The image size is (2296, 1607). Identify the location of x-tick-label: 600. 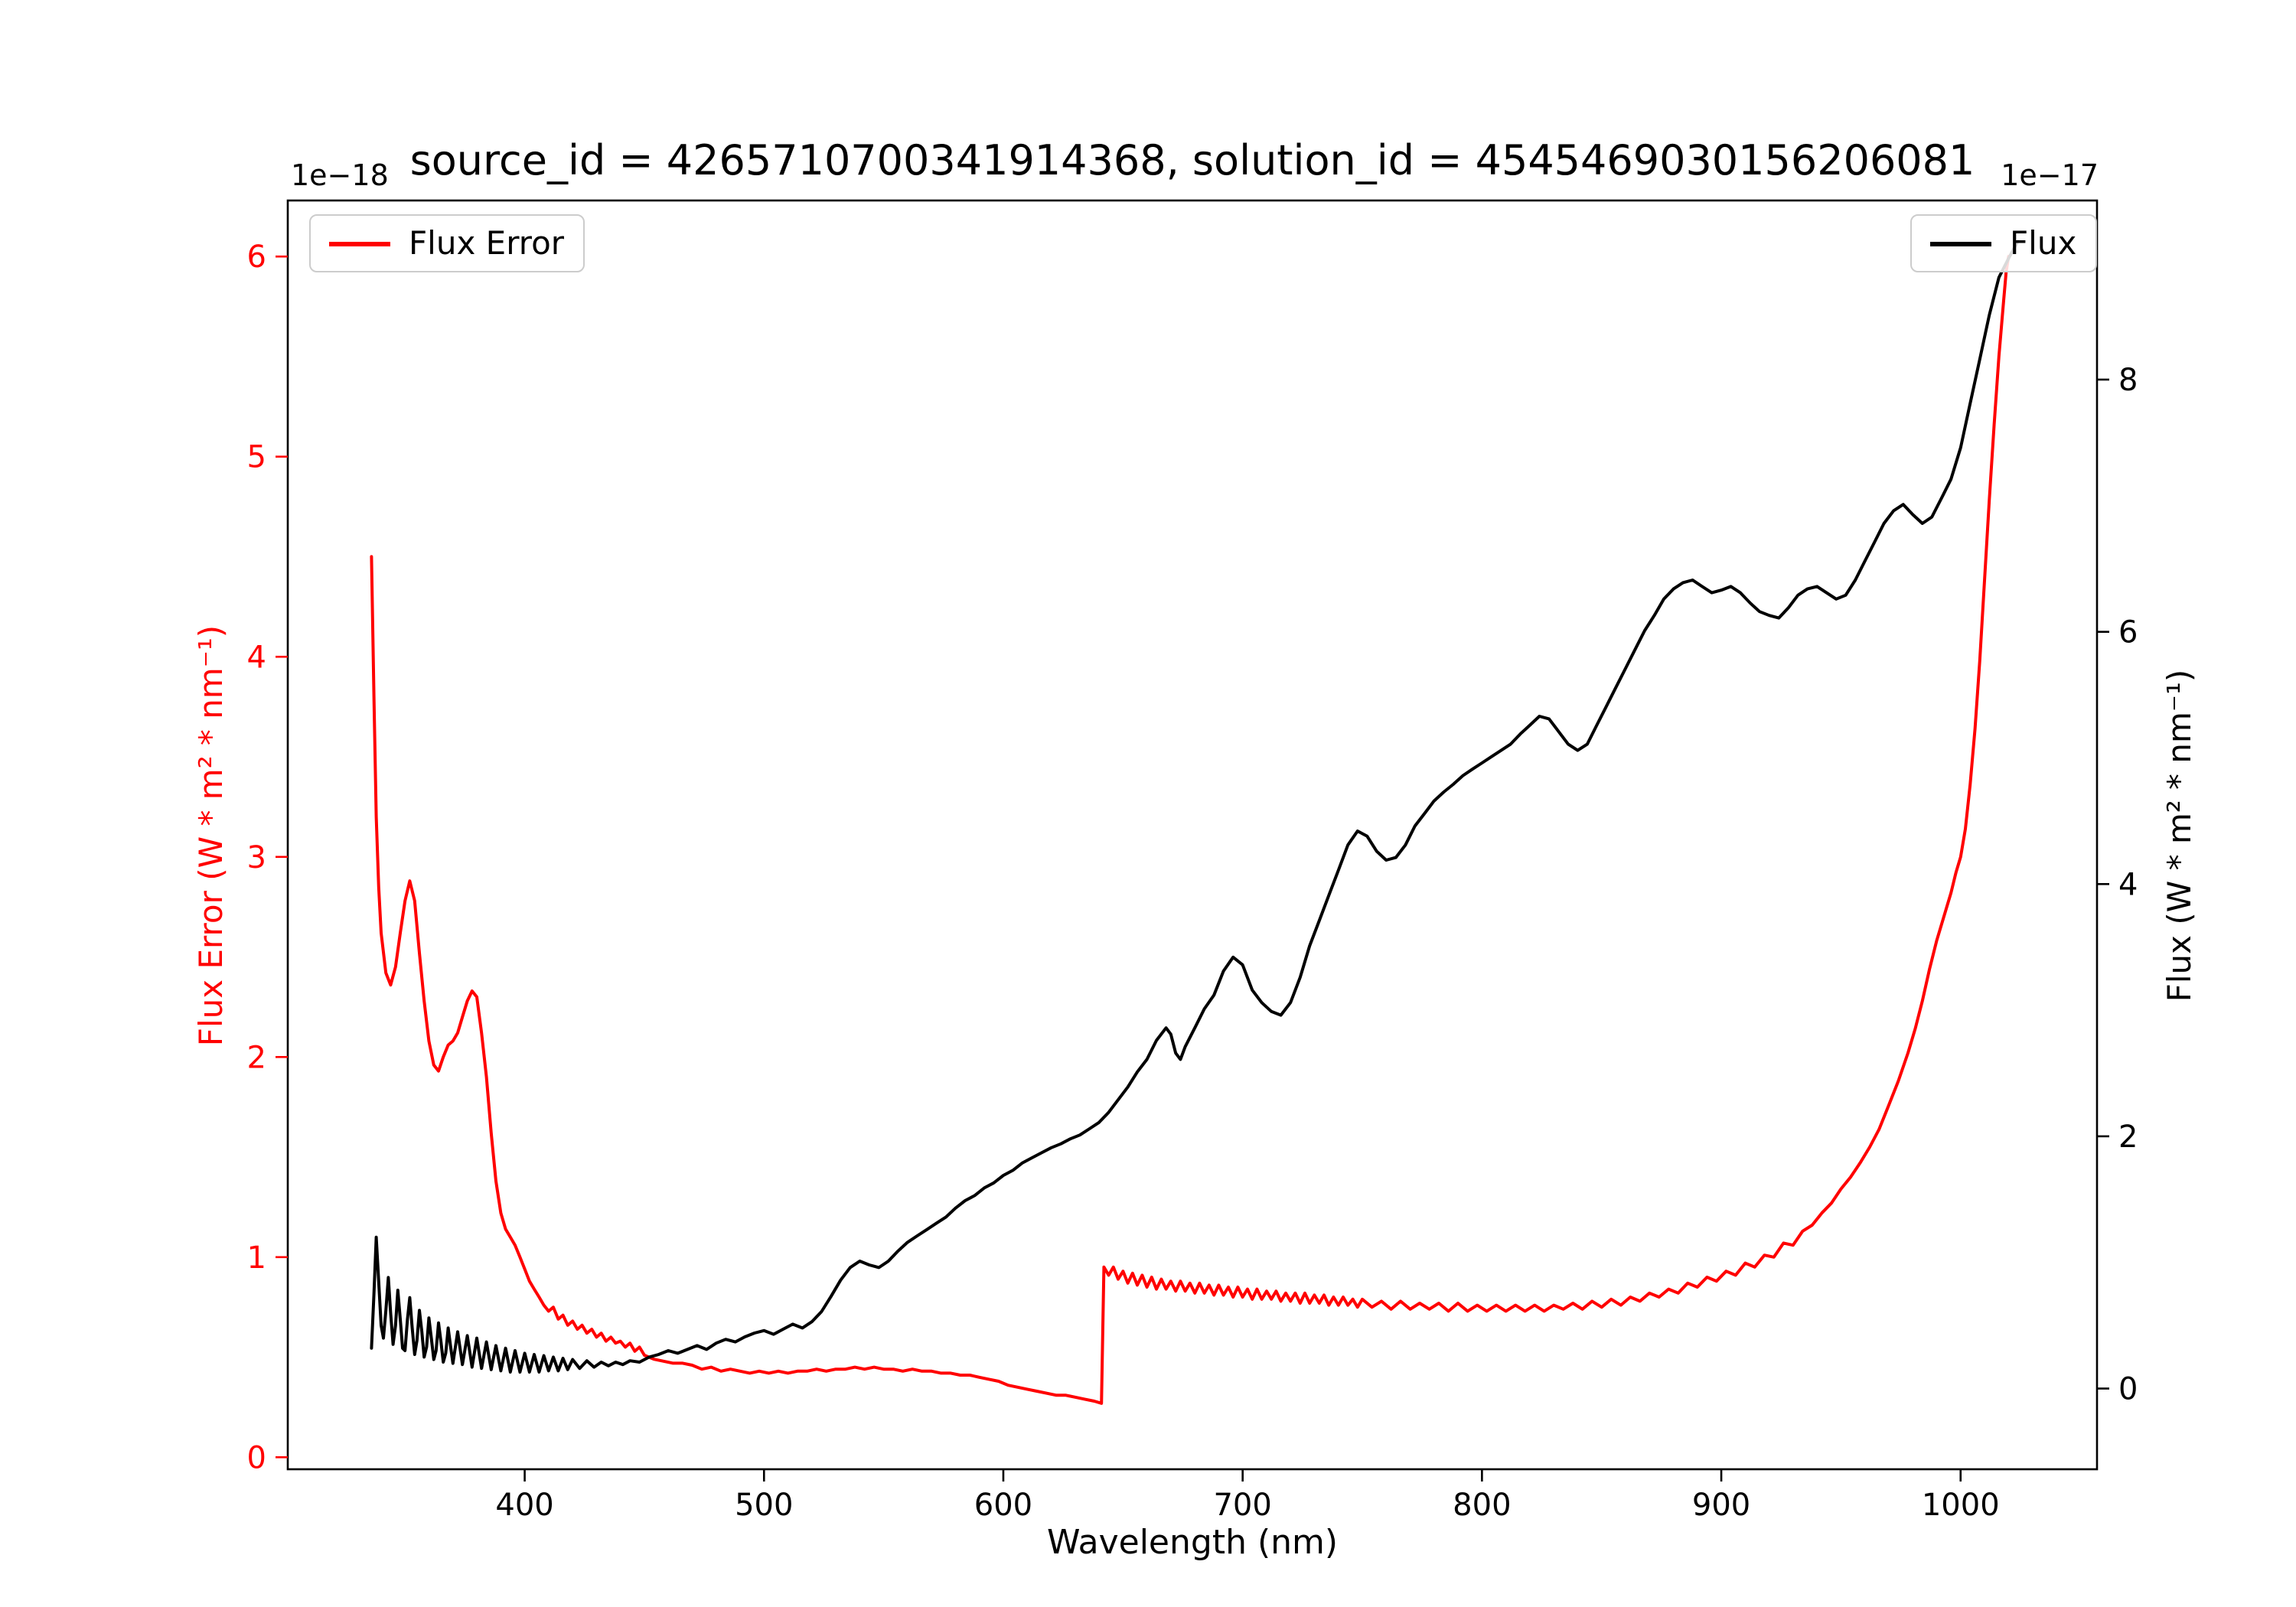
(1003, 1505).